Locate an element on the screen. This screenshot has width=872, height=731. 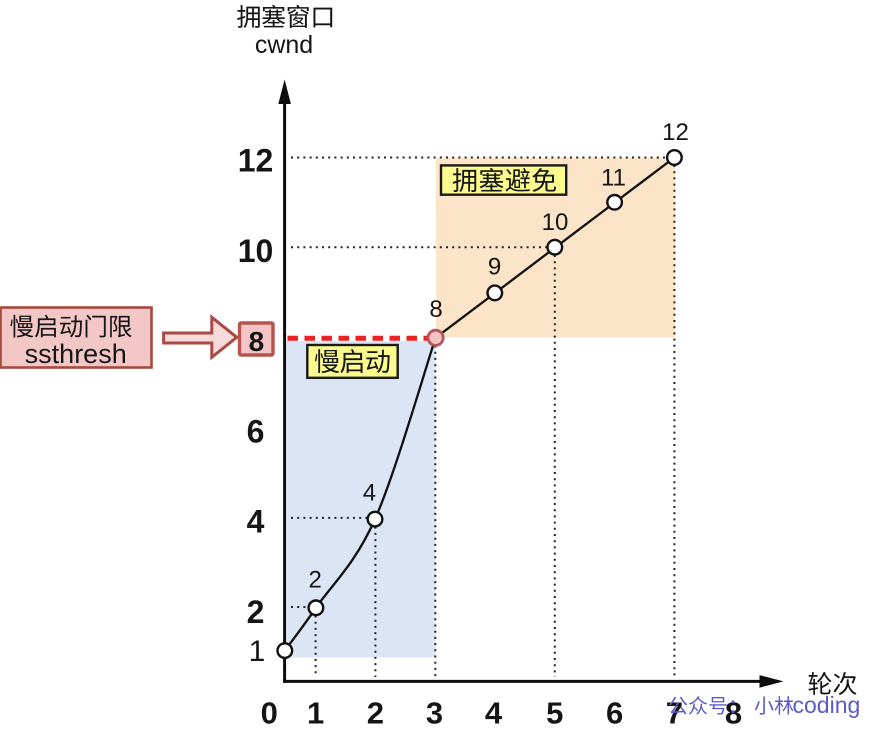
svg-text: 0 is located at coordinates (269, 713).